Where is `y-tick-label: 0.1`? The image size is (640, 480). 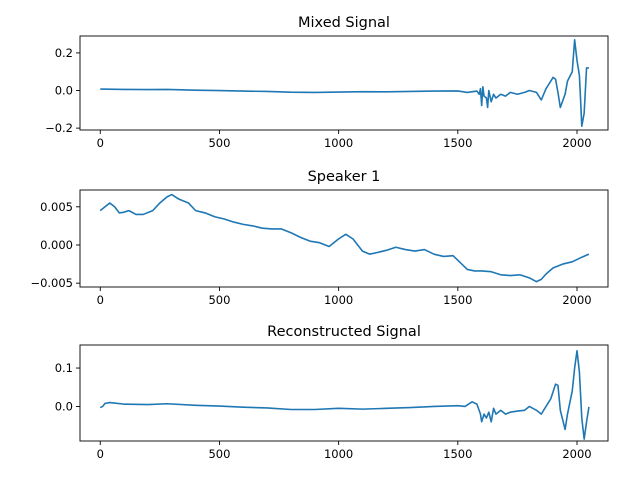
y-tick-label: 0.1 is located at coordinates (64, 368).